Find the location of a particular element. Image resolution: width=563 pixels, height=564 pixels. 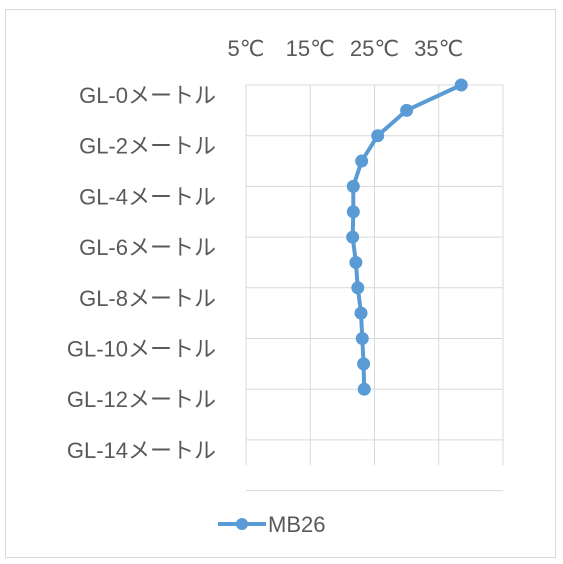

y-tick-label: GL-12メートル is located at coordinates (141, 399).